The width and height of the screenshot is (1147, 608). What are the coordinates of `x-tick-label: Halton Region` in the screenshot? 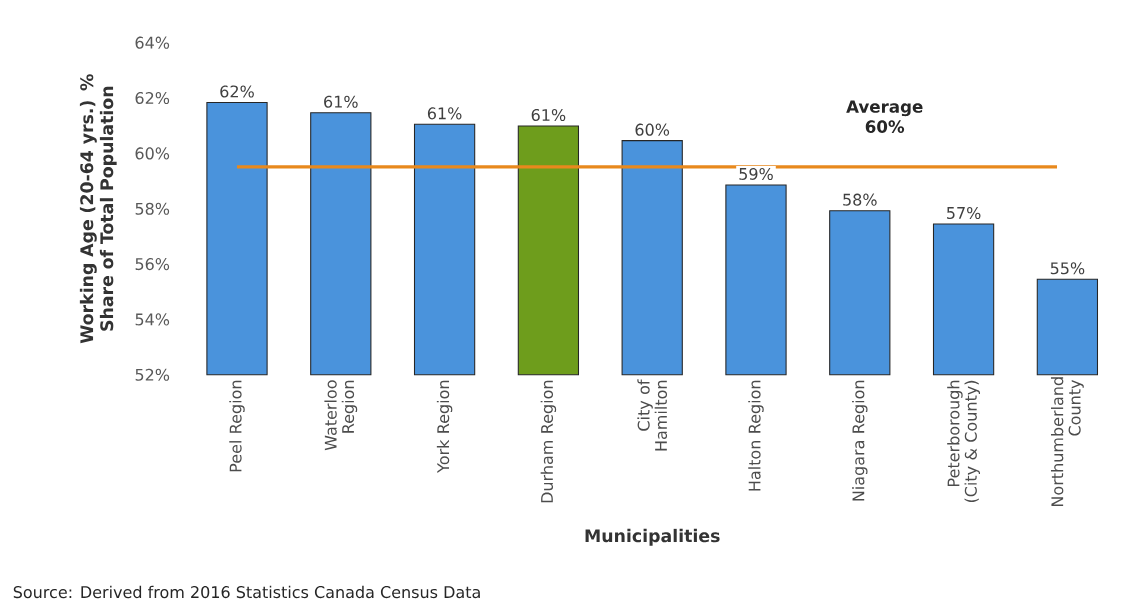 It's located at (756, 435).